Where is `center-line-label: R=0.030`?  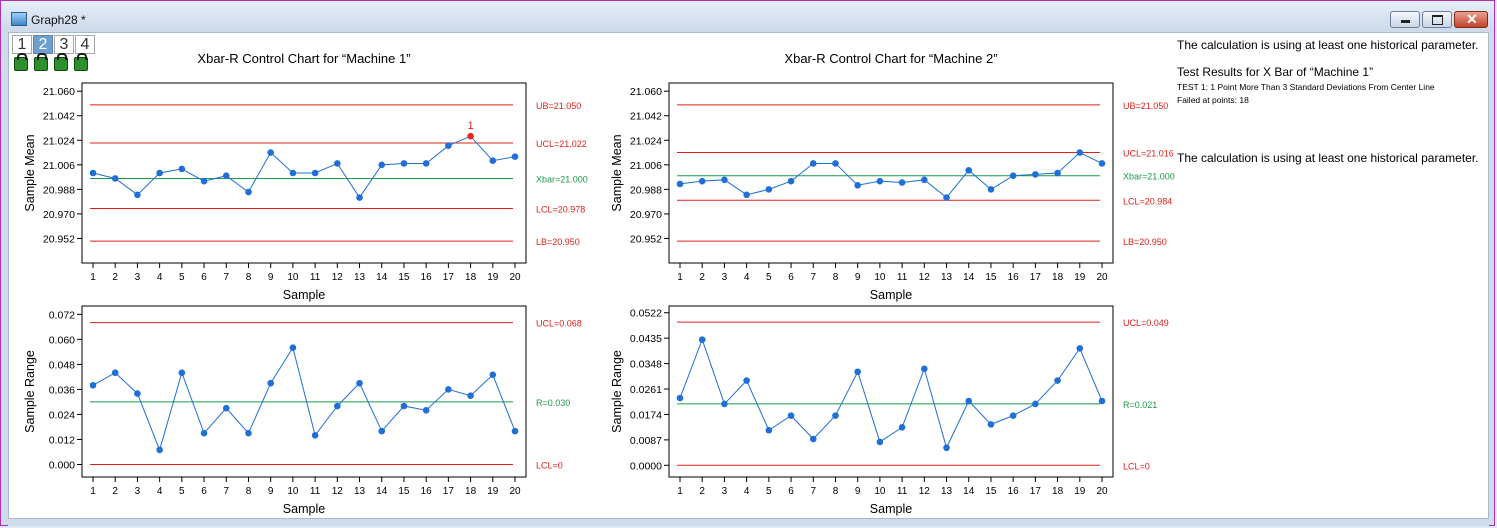 center-line-label: R=0.030 is located at coordinates (553, 403).